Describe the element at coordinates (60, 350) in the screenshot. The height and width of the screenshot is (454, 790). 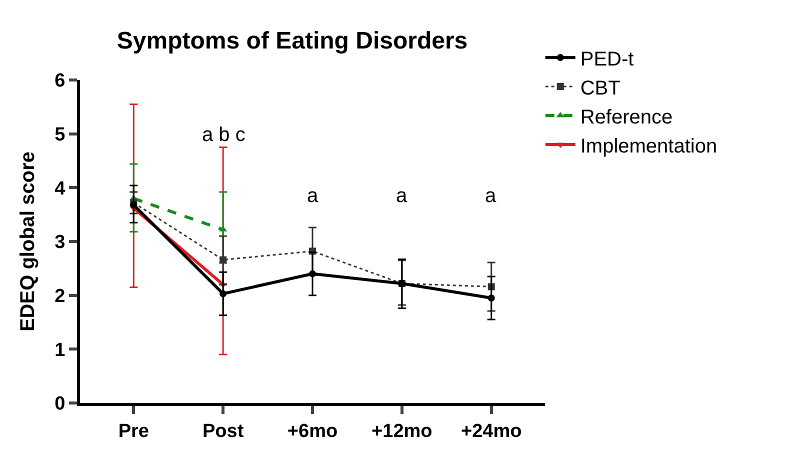
I see `y-tick-label: 1` at that location.